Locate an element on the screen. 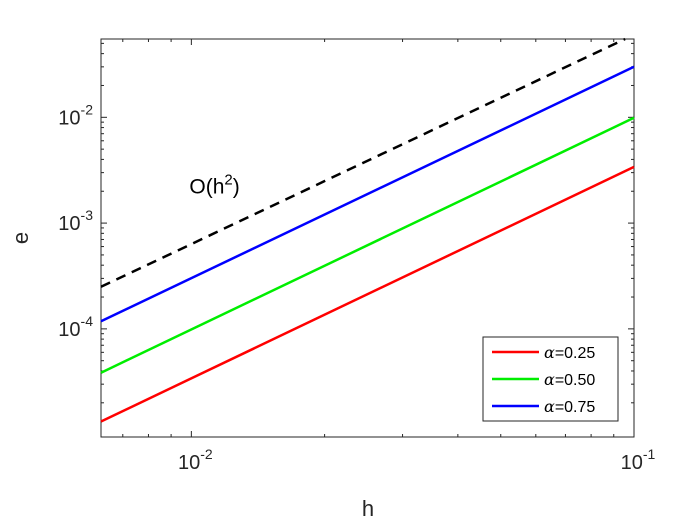 This screenshot has width=700, height=525. y-tick-label: 10⁻³ is located at coordinates (75, 221).